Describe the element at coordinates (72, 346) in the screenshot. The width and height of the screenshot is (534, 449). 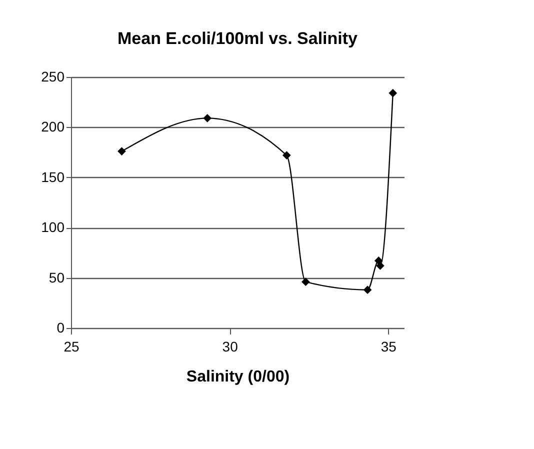
I see `x-tick-label: 25` at that location.